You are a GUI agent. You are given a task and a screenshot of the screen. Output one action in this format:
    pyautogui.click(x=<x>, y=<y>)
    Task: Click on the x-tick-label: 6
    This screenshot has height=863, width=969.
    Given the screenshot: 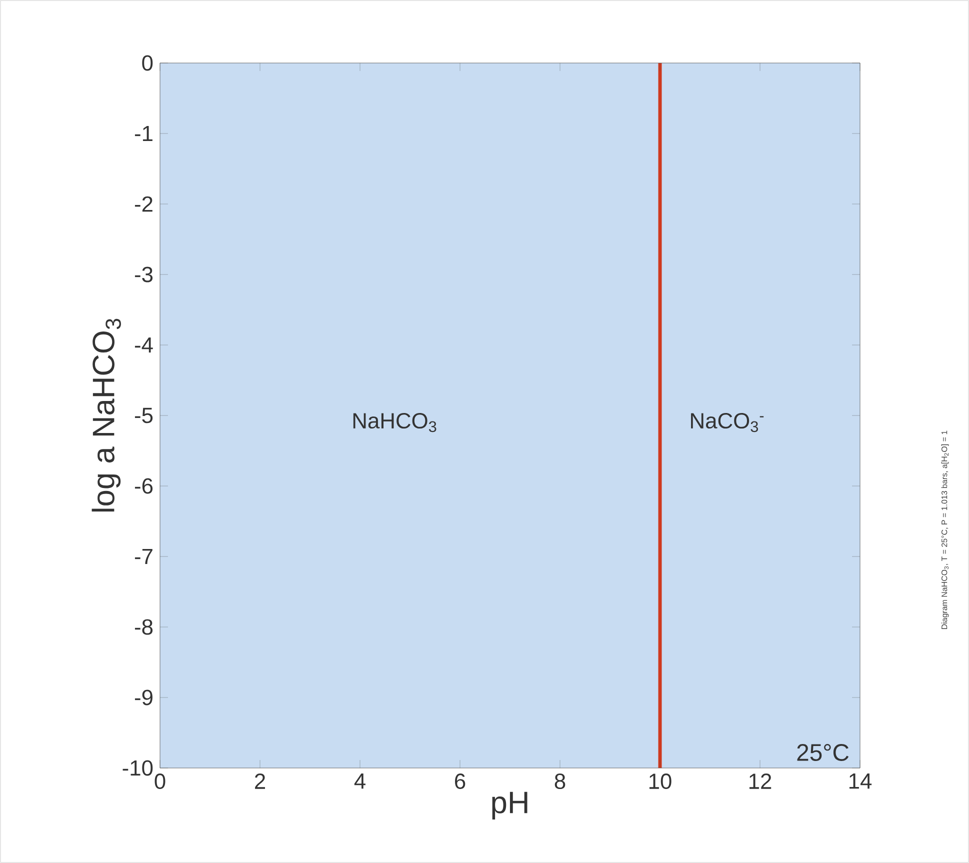 What is the action you would take?
    pyautogui.click(x=460, y=782)
    